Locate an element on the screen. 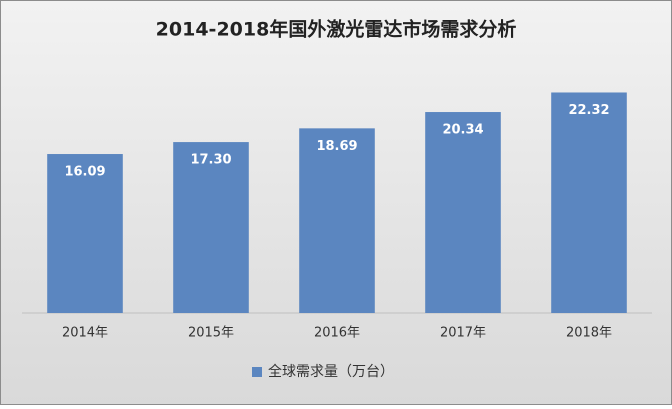 This screenshot has height=409, width=672. x-tick-label: 2014年 is located at coordinates (85, 333).